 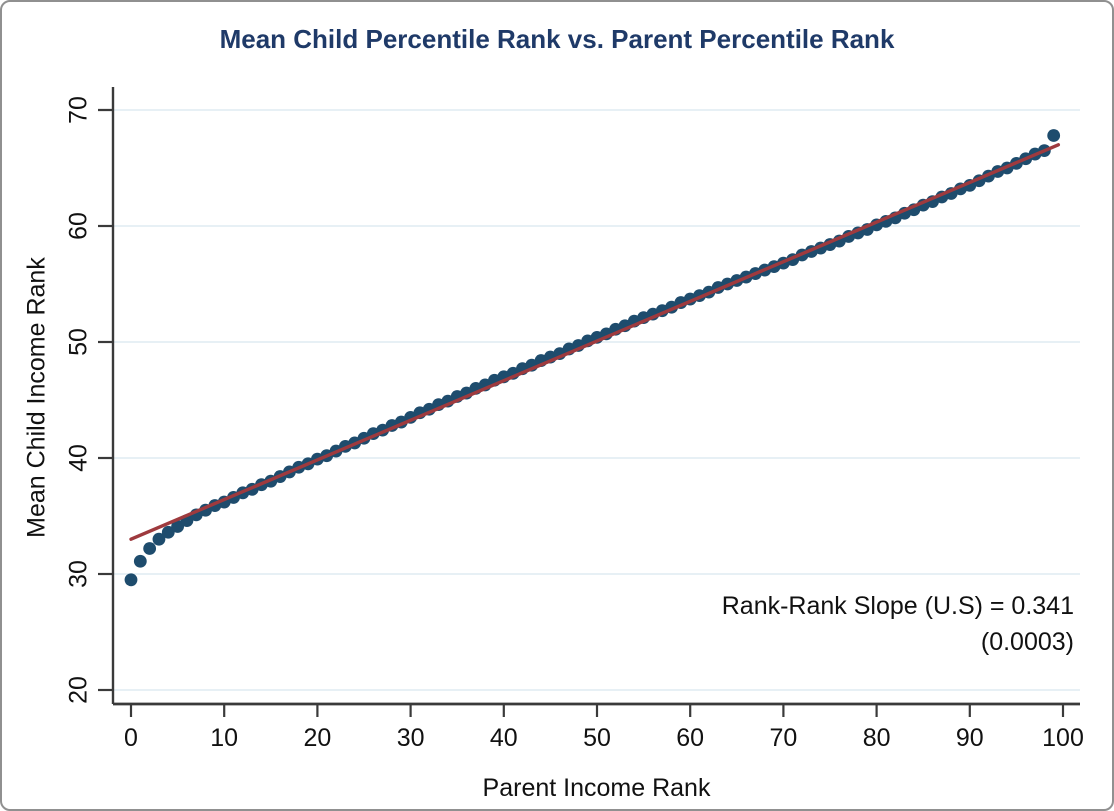 I want to click on x-axis-label: Parent Income Rank, so click(x=596, y=788).